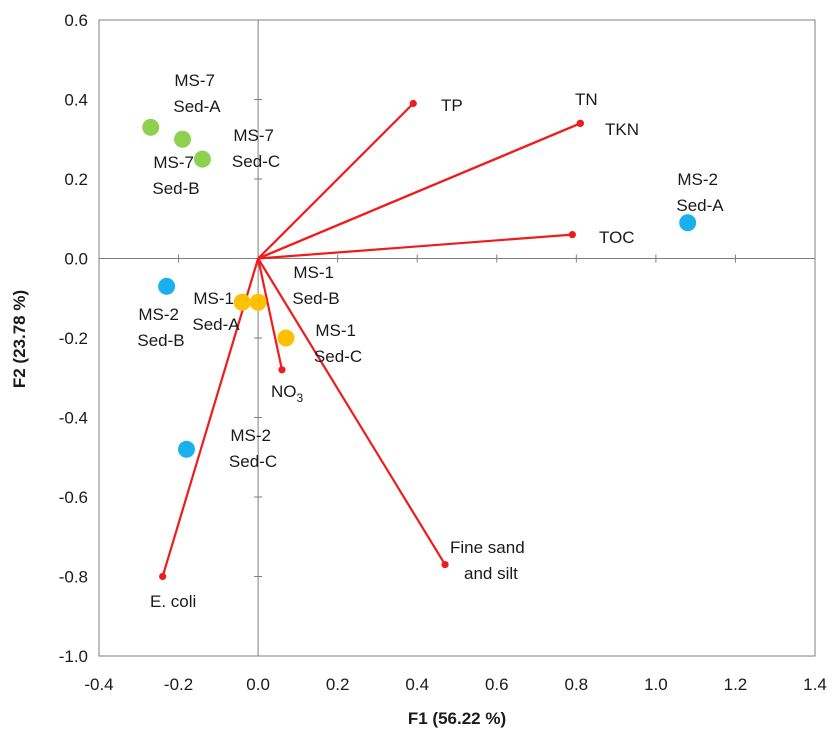 The image size is (833, 734). What do you see at coordinates (178, 684) in the screenshot?
I see `x-tick-label: -0.2` at bounding box center [178, 684].